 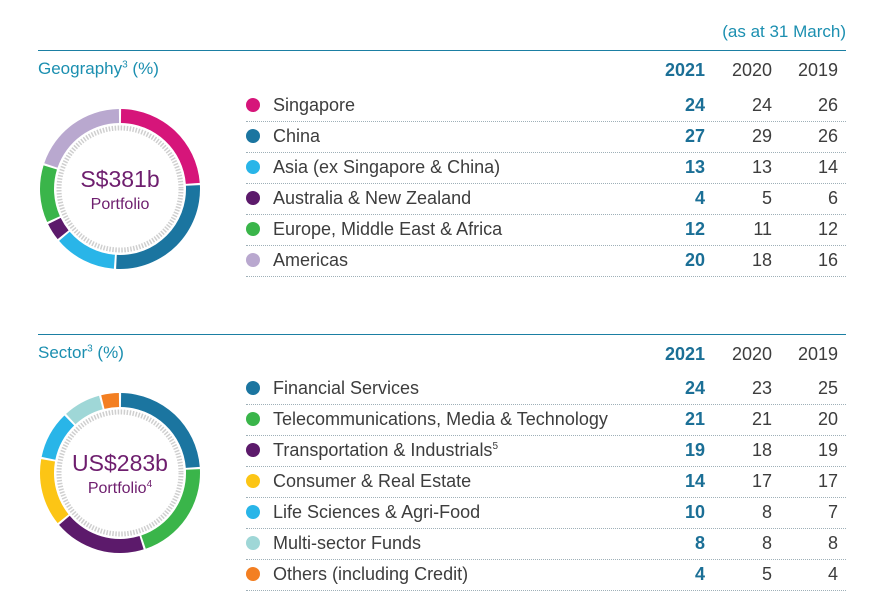 I want to click on value-2020: 24, so click(x=761, y=105).